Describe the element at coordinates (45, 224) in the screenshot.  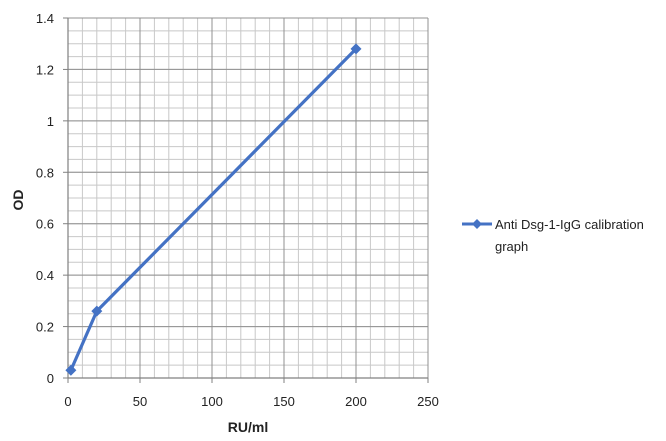
I see `y-tick-label: 0.6` at that location.